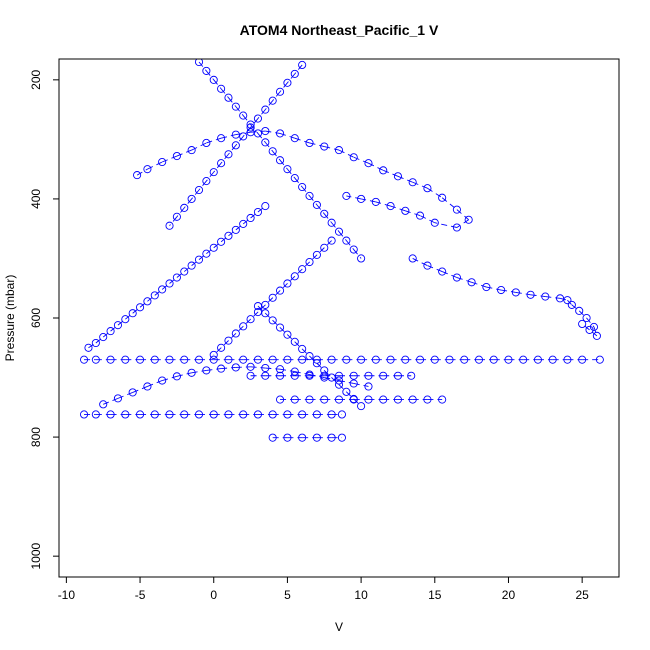 This screenshot has height=650, width=650. Describe the element at coordinates (36, 318) in the screenshot. I see `y-tick-label: 600` at that location.